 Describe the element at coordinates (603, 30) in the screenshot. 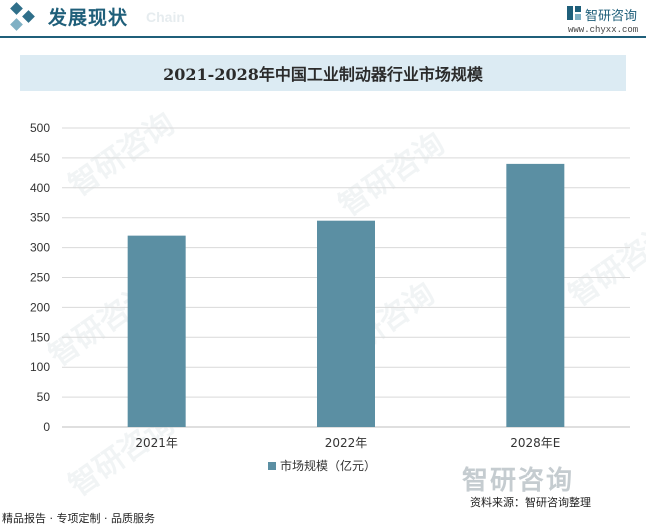

I see `brand-url: www.chyxx.com` at that location.